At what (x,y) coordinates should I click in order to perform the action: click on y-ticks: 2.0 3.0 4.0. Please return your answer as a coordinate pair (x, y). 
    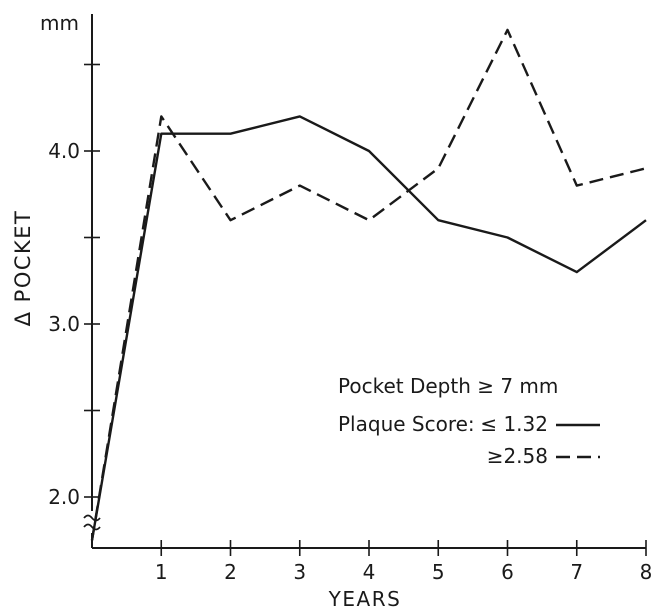
    Looking at the image, I should click on (74, 286).